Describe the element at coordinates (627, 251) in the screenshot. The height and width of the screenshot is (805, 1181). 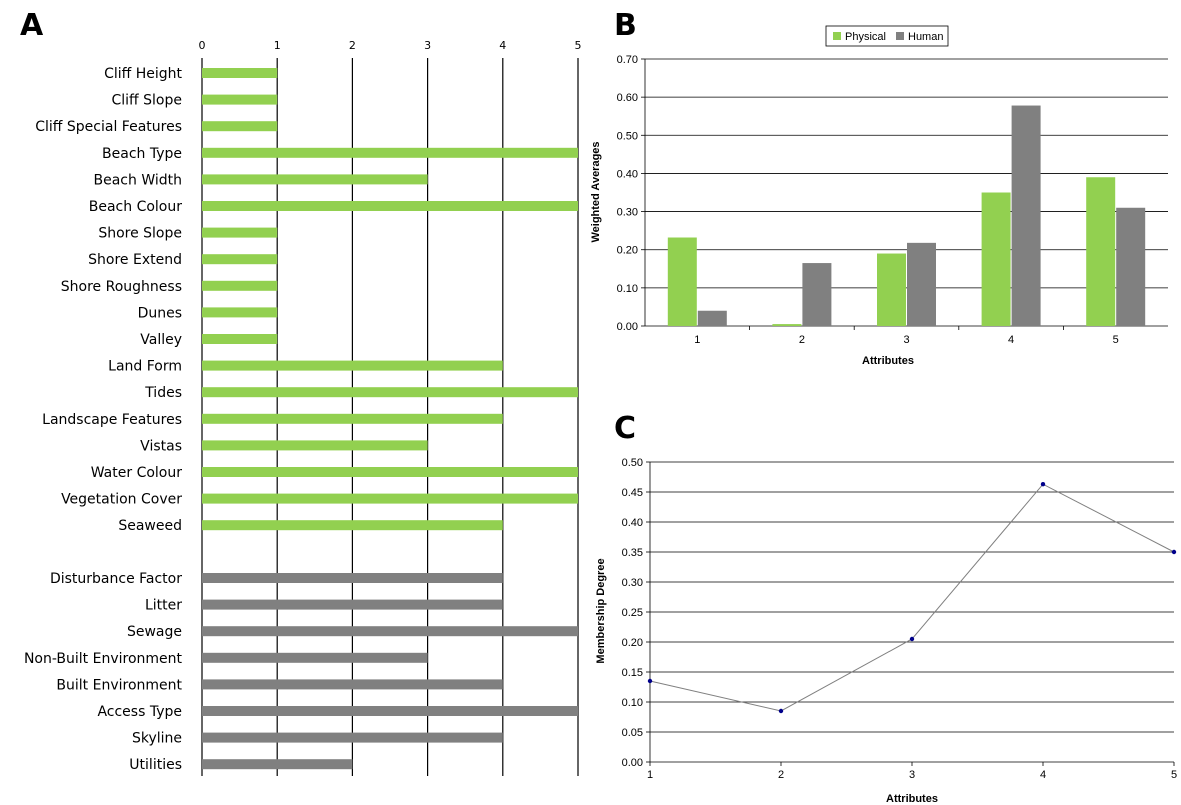
I see `panel-b-y-tick-label: 0.20` at that location.